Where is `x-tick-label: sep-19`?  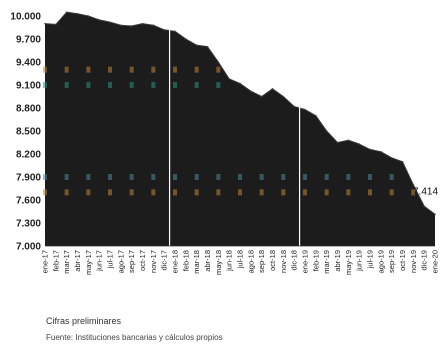 x-tick-label: sep-19 is located at coordinates (391, 261).